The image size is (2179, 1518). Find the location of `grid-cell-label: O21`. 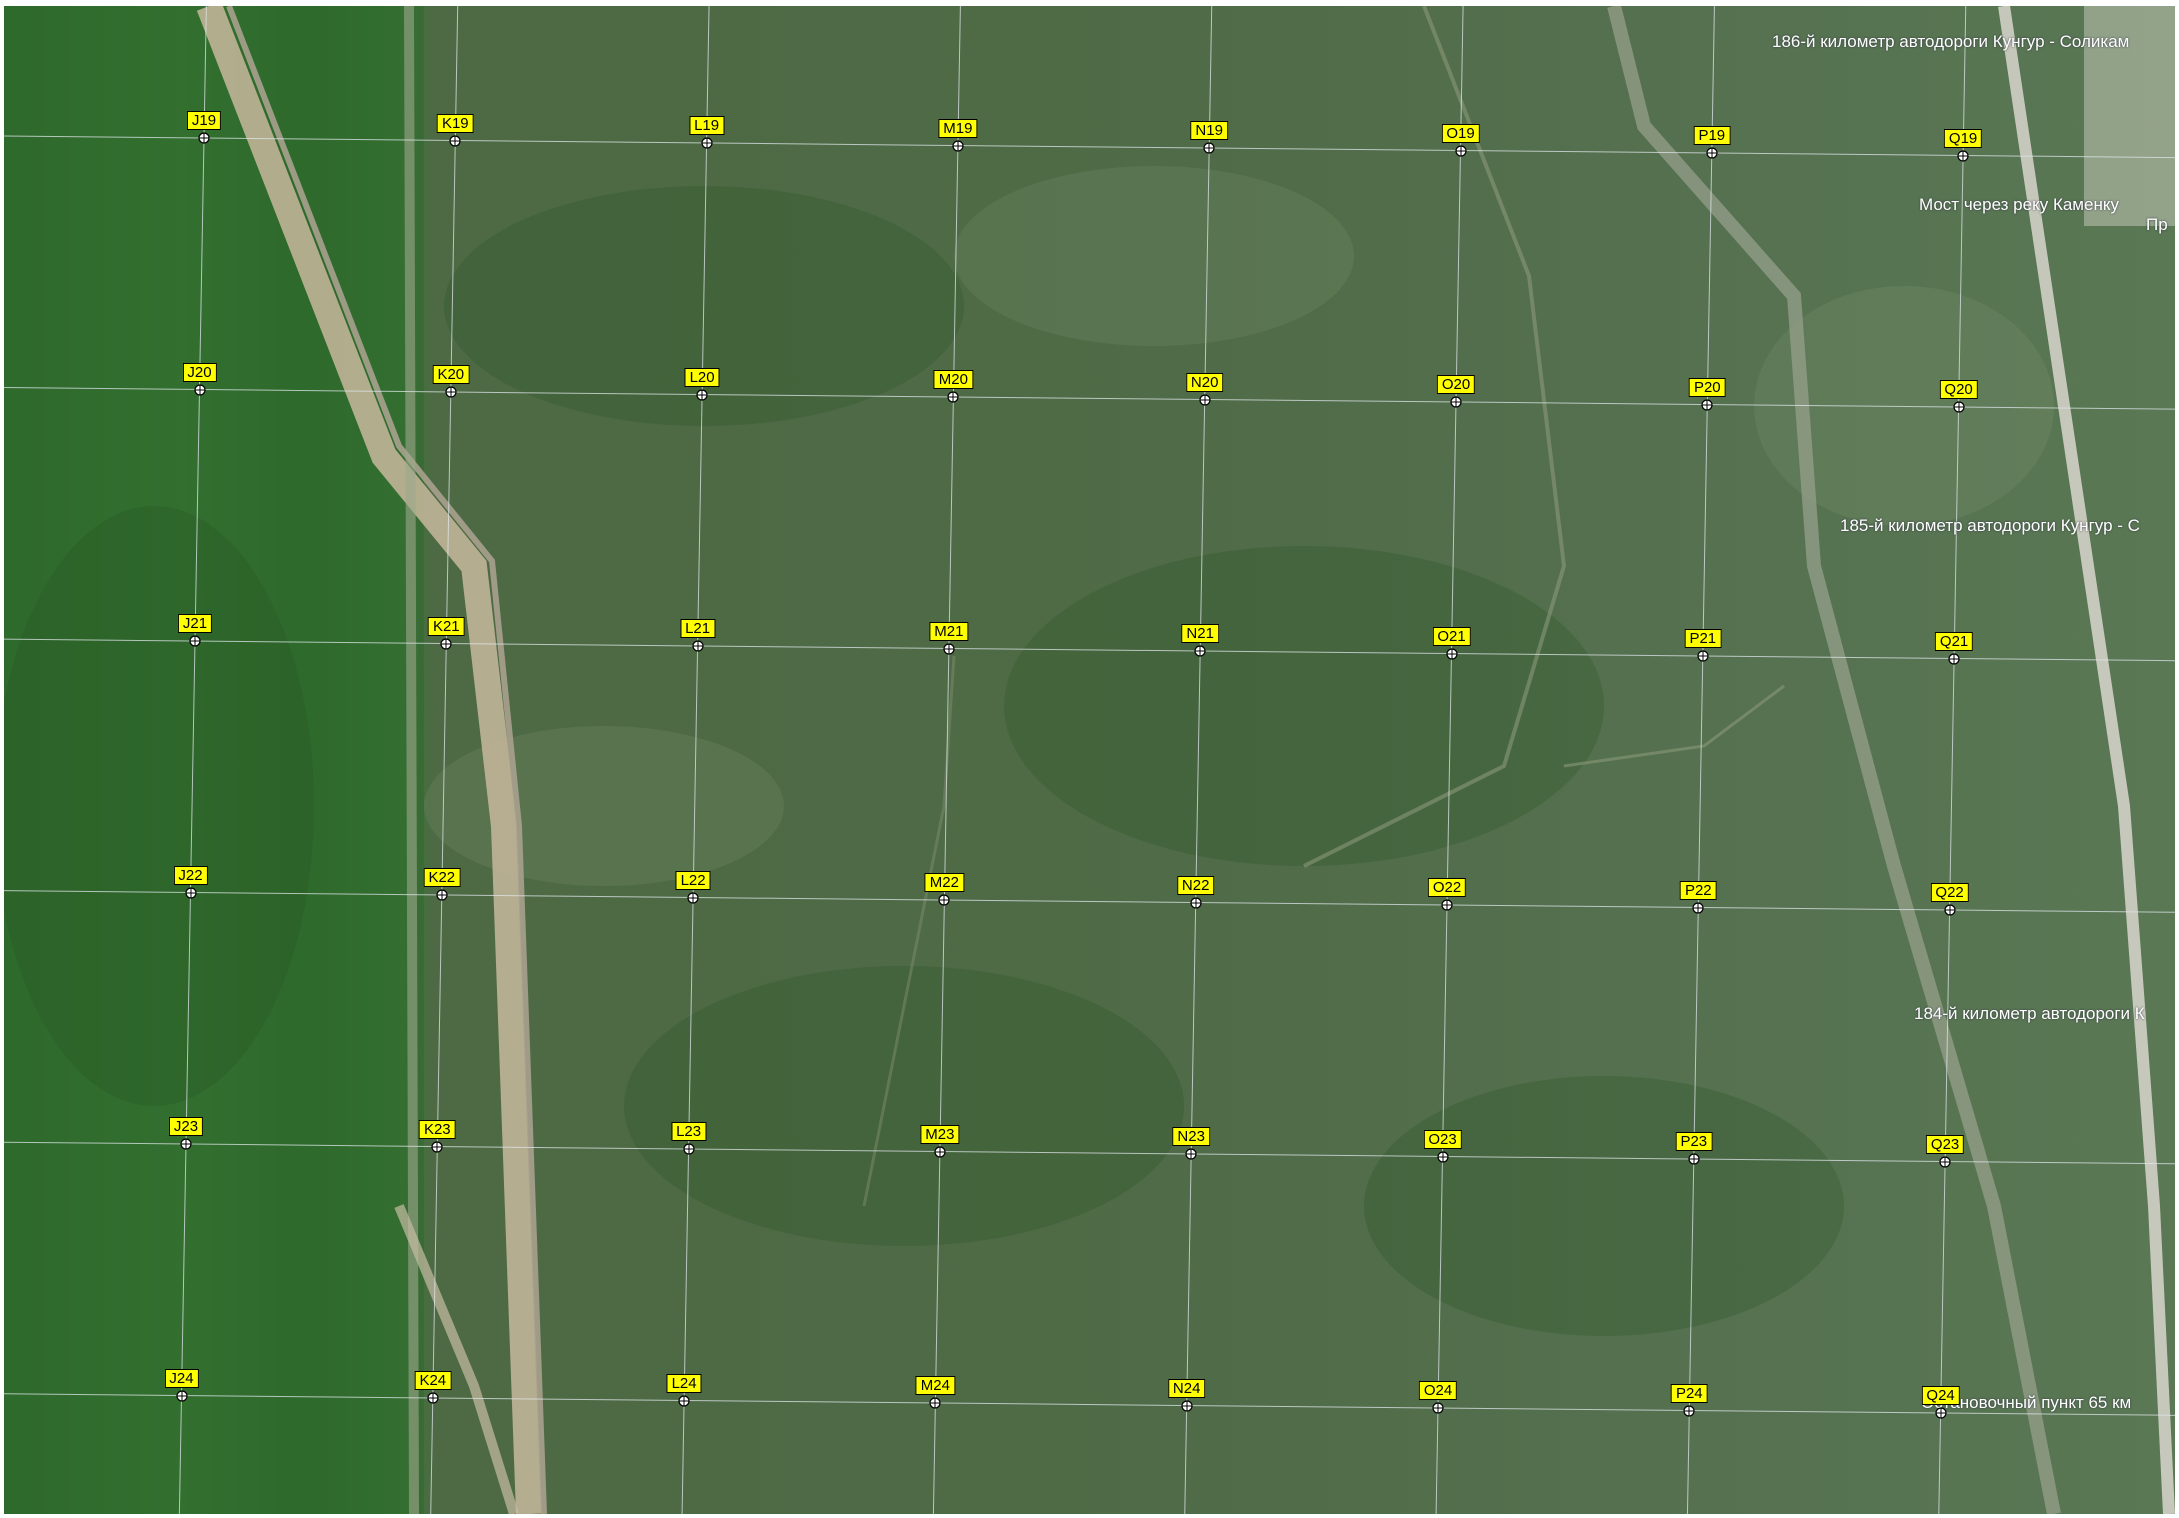

grid-cell-label: O21 is located at coordinates (1451, 636).